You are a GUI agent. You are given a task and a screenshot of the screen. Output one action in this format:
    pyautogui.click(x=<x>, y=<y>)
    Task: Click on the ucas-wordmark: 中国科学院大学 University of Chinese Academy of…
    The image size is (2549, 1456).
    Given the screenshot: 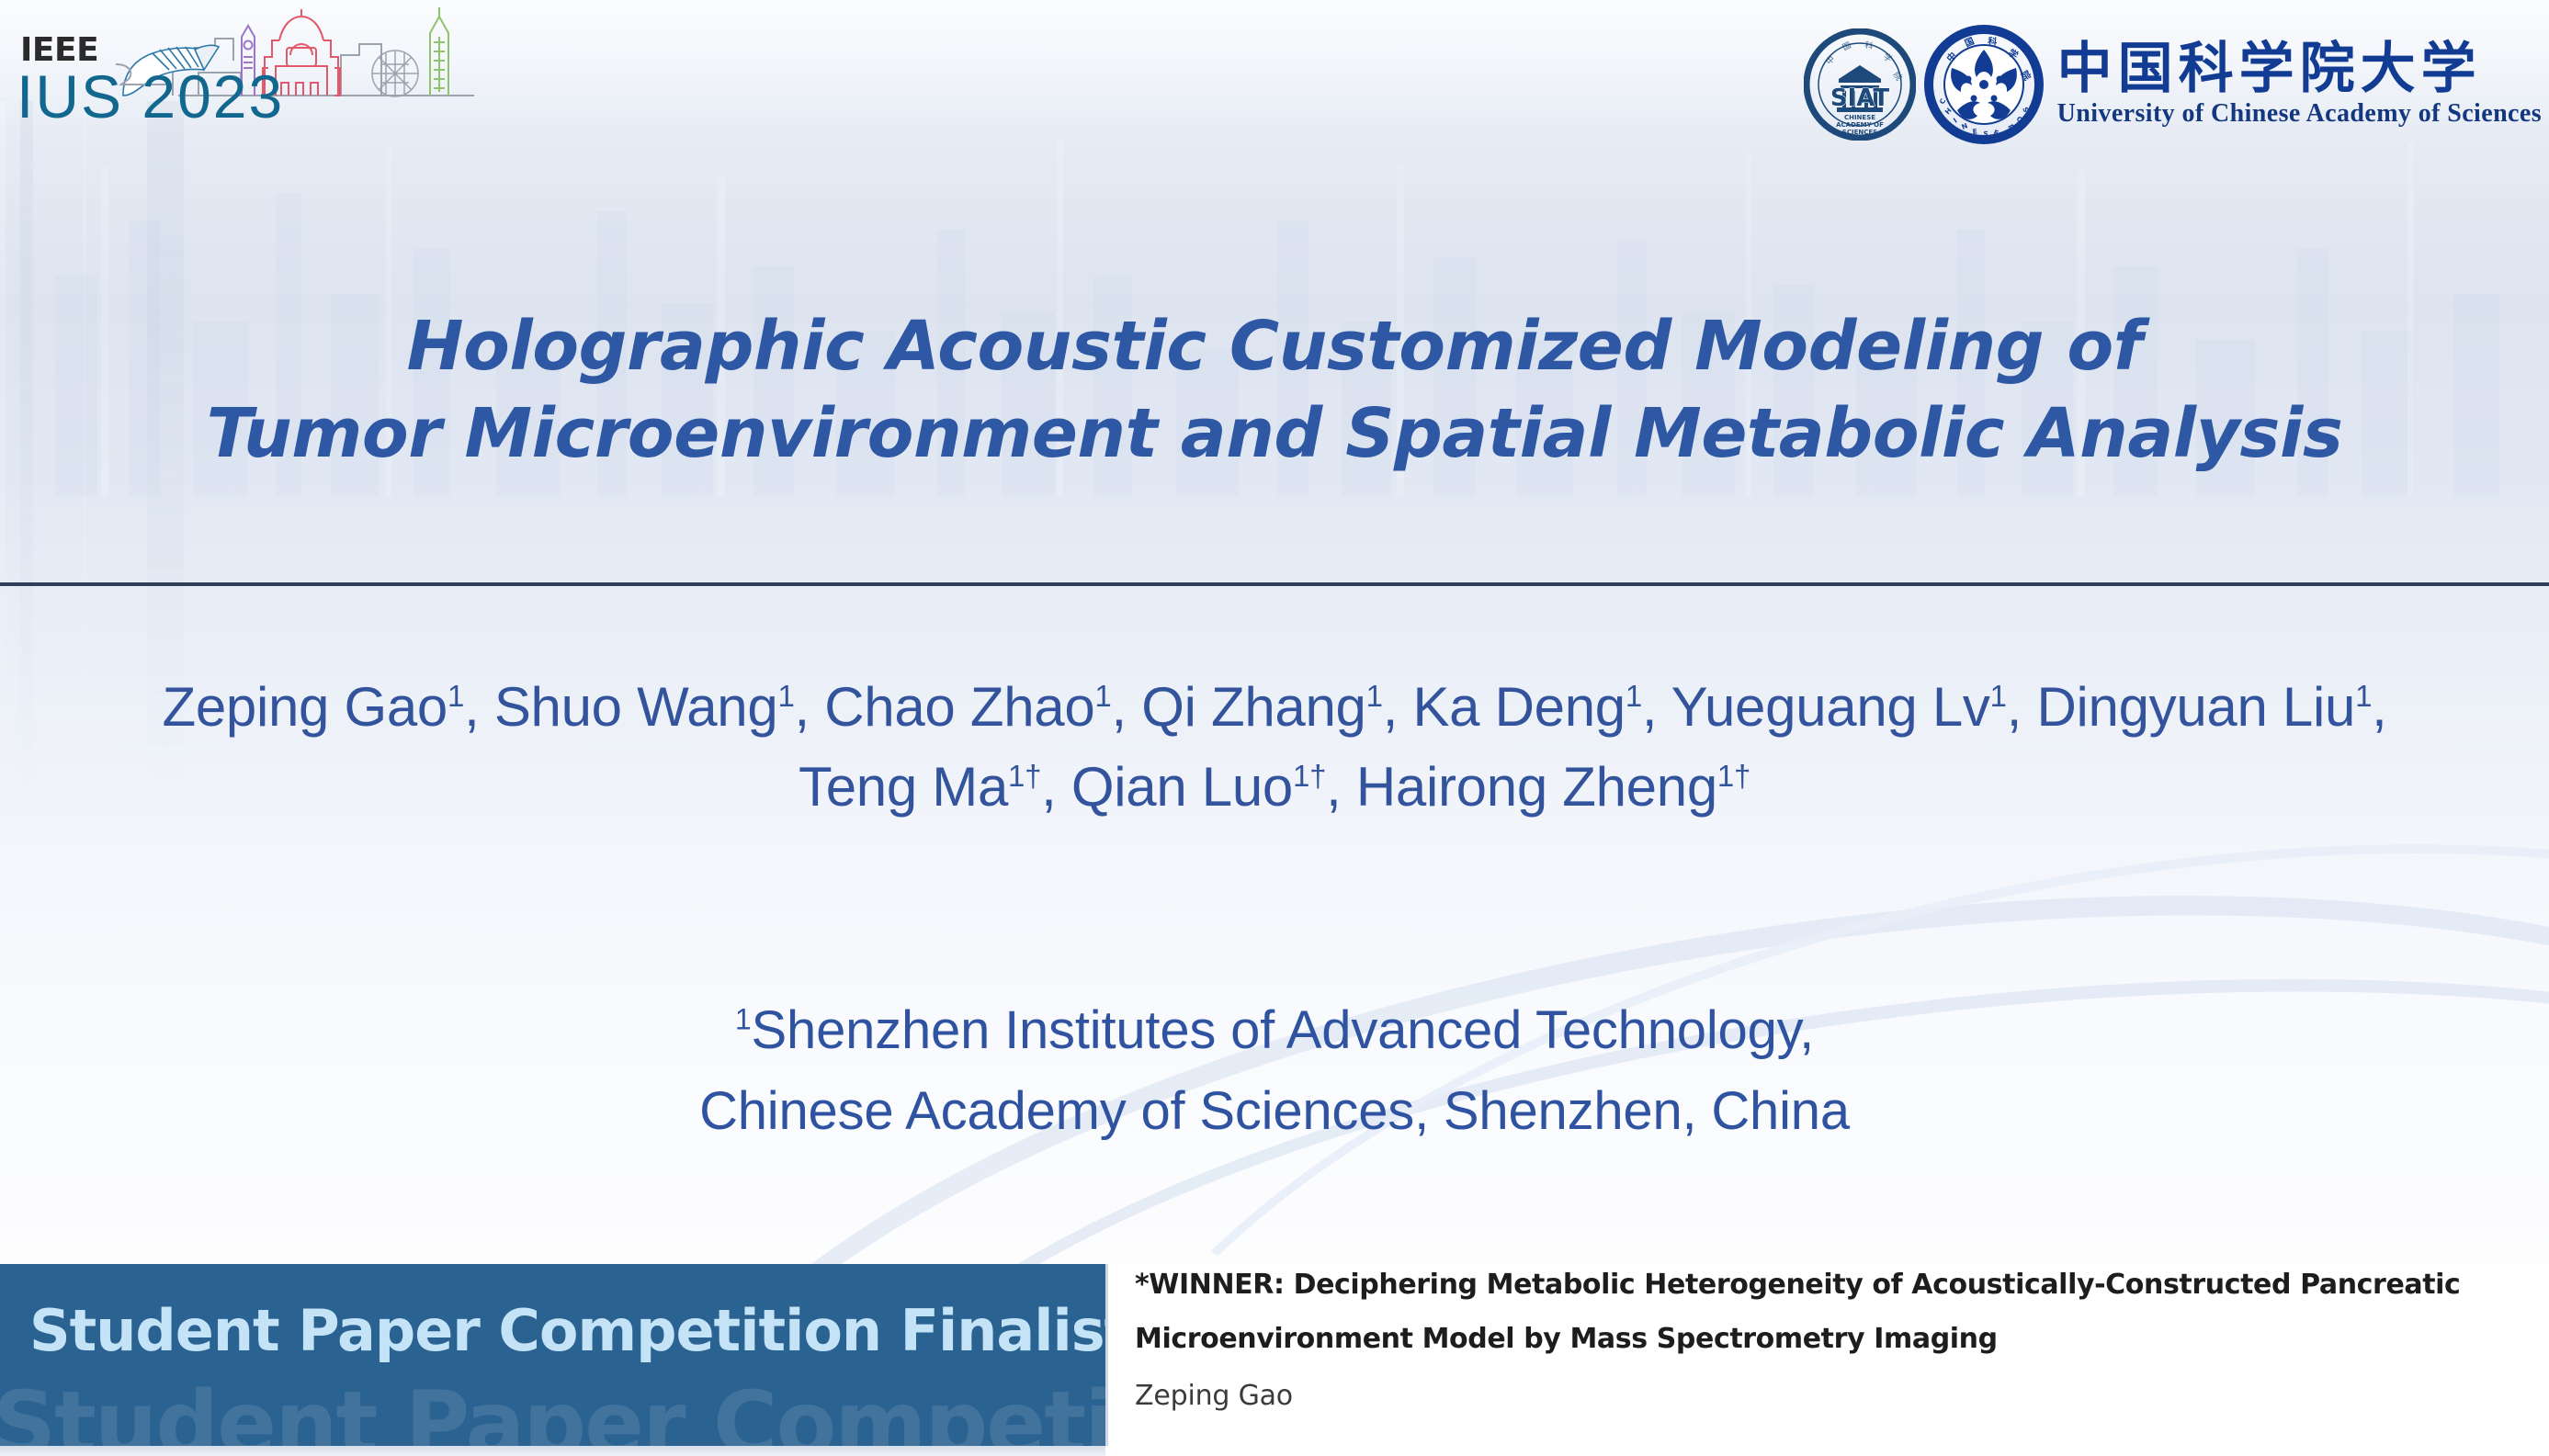 What is the action you would take?
    pyautogui.click(x=2299, y=84)
    